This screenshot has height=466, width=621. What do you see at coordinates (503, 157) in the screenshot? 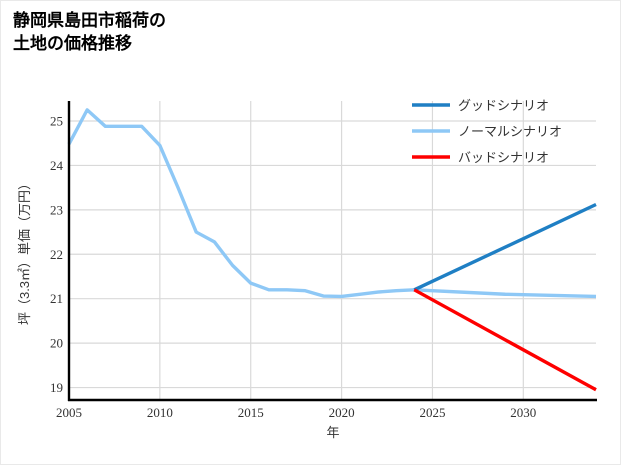
I see `legend-label-2: バッドシナリオ` at bounding box center [503, 157].